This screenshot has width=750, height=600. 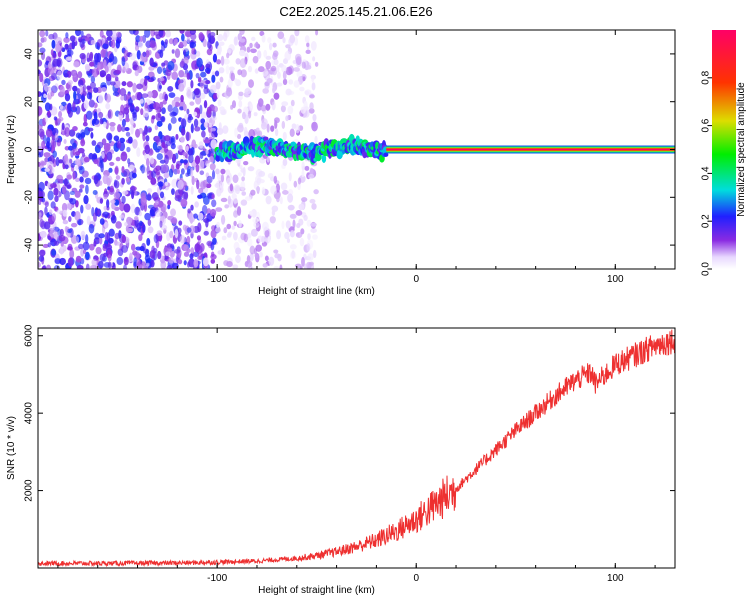 What do you see at coordinates (316, 590) in the screenshot?
I see `snr-xlabel: Height of straight line (km)` at bounding box center [316, 590].